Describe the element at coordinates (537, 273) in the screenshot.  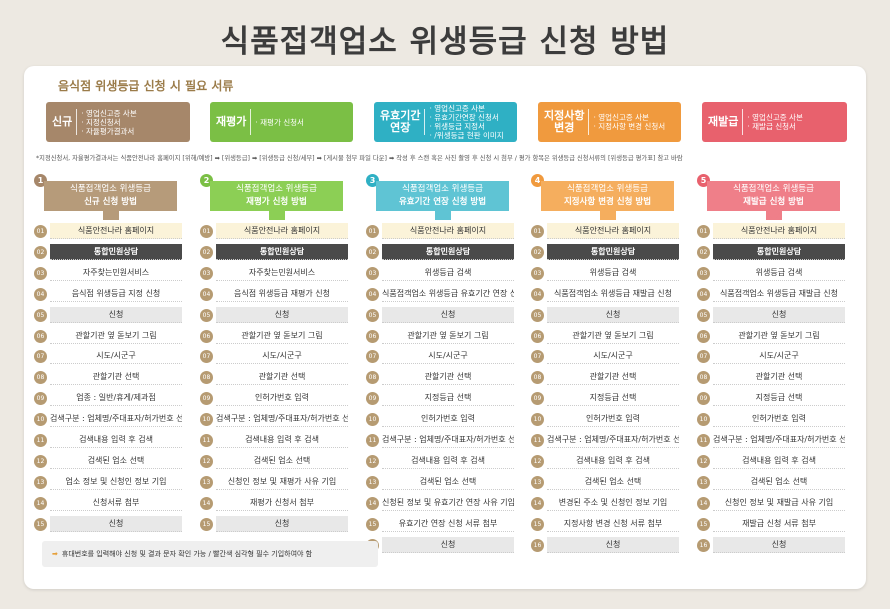
I see `step-number: 03` at that location.